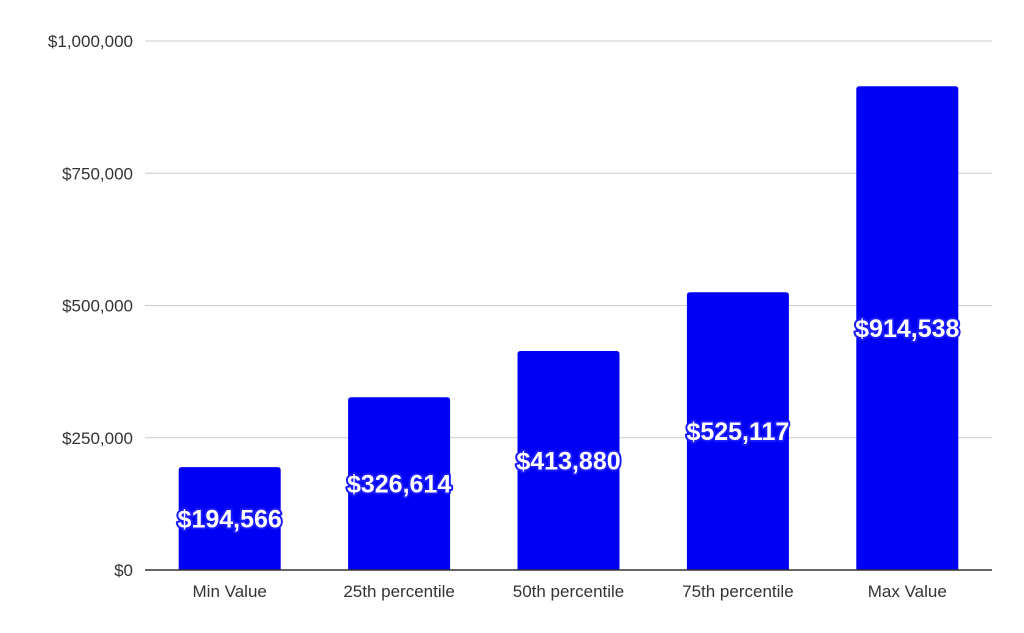 This screenshot has width=1024, height=633. I want to click on data-label: $413,880, so click(568, 462).